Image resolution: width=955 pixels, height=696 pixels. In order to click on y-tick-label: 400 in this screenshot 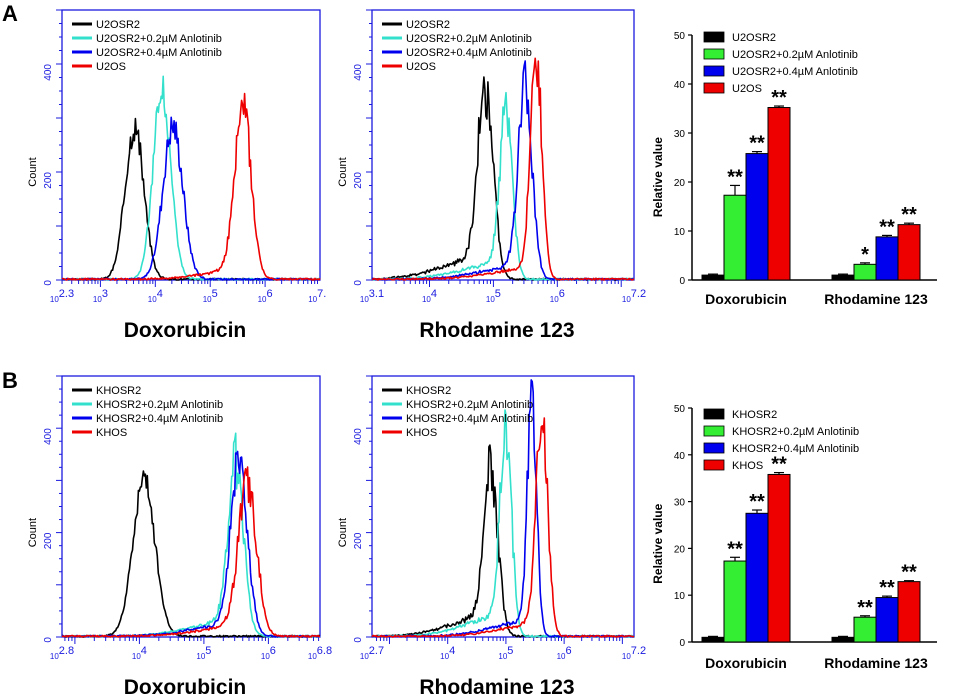, I will do `click(358, 72)`.